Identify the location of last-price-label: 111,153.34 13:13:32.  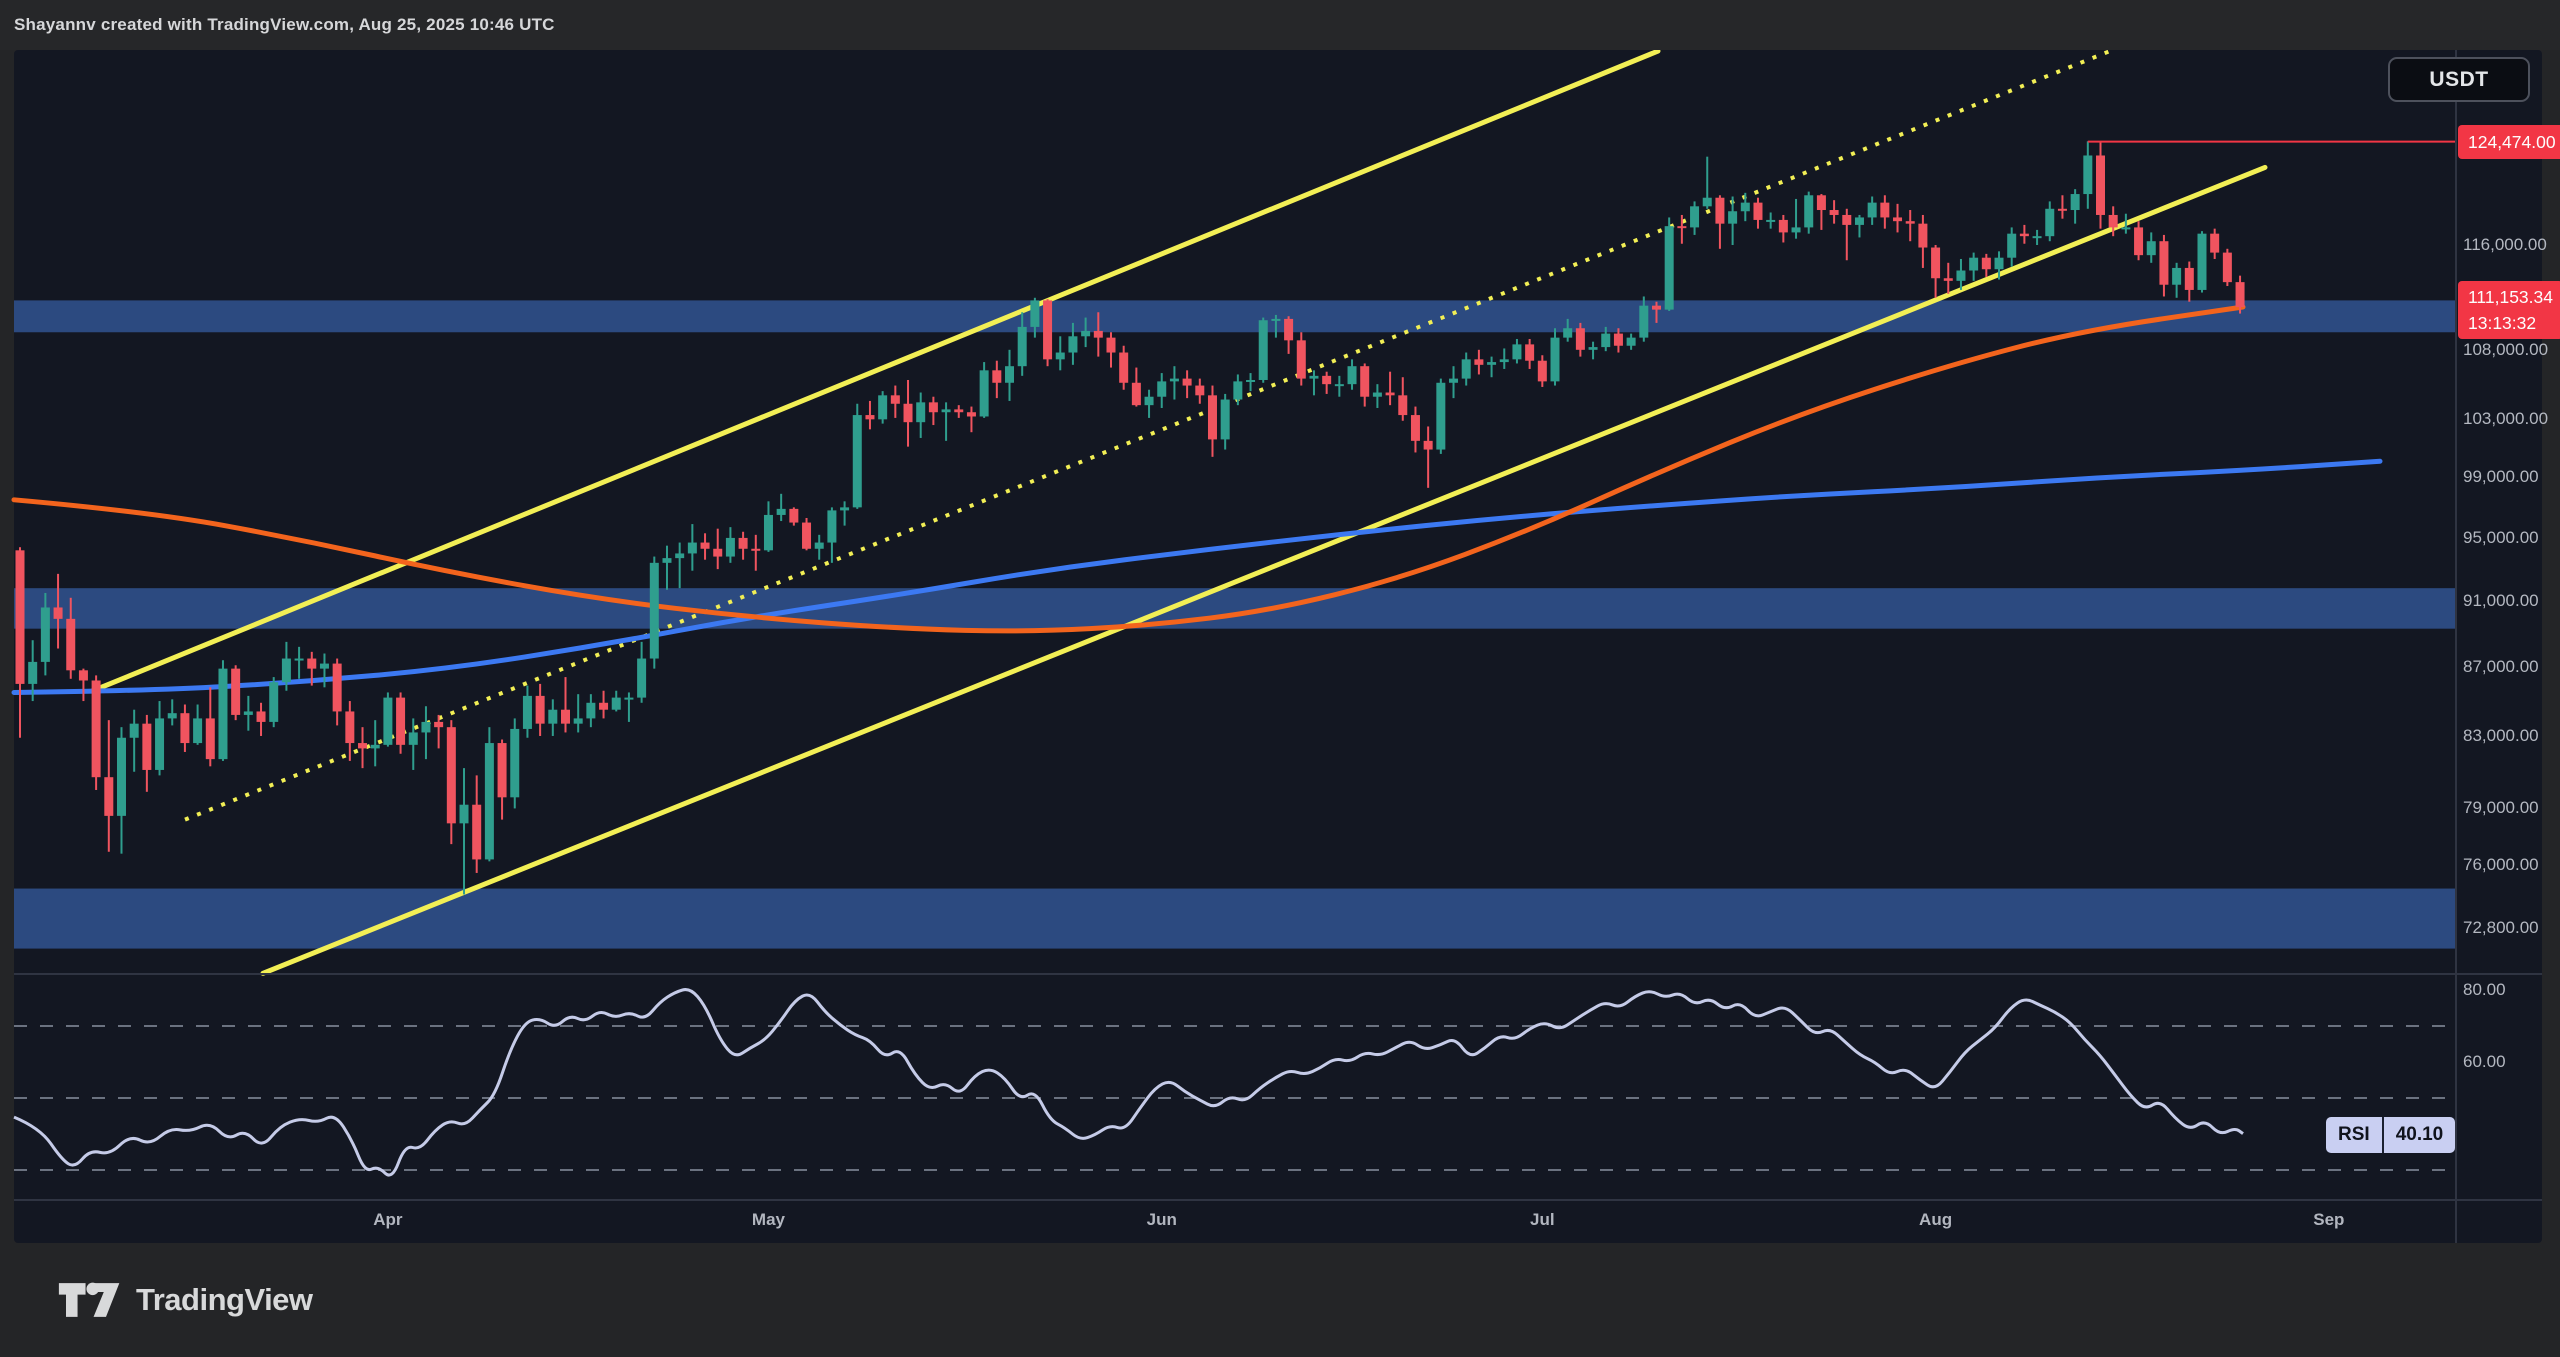
(2509, 309).